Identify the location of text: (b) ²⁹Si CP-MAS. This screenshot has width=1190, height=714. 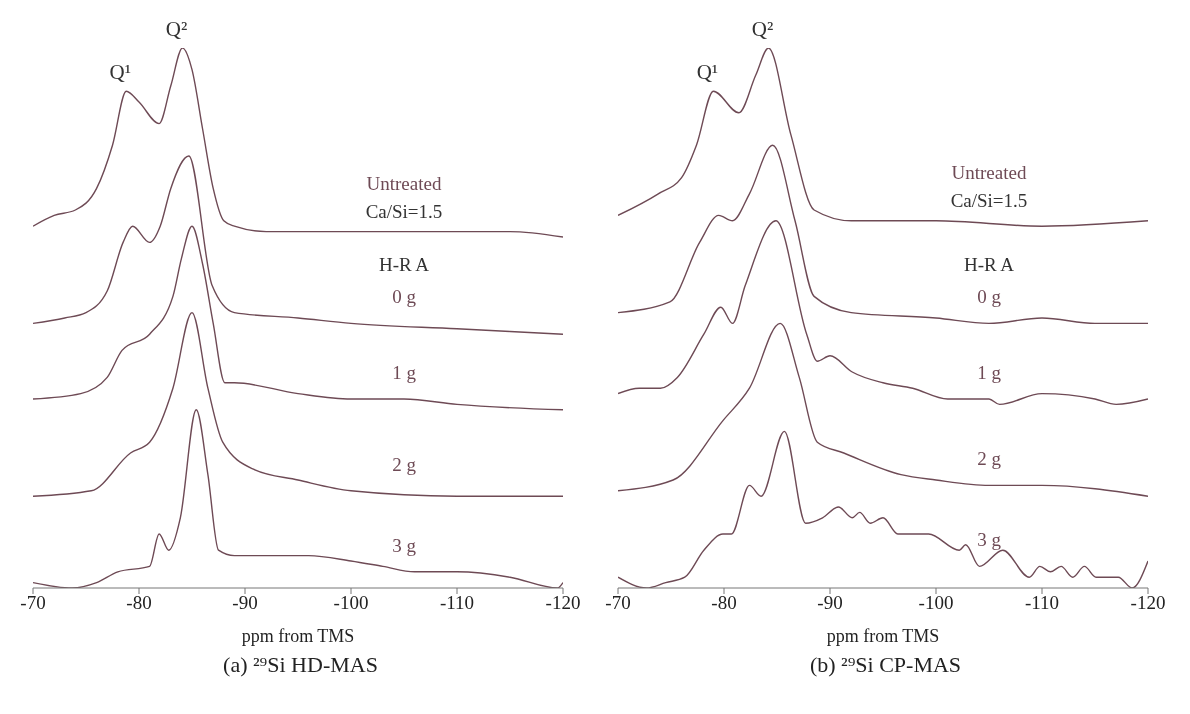
(885, 665).